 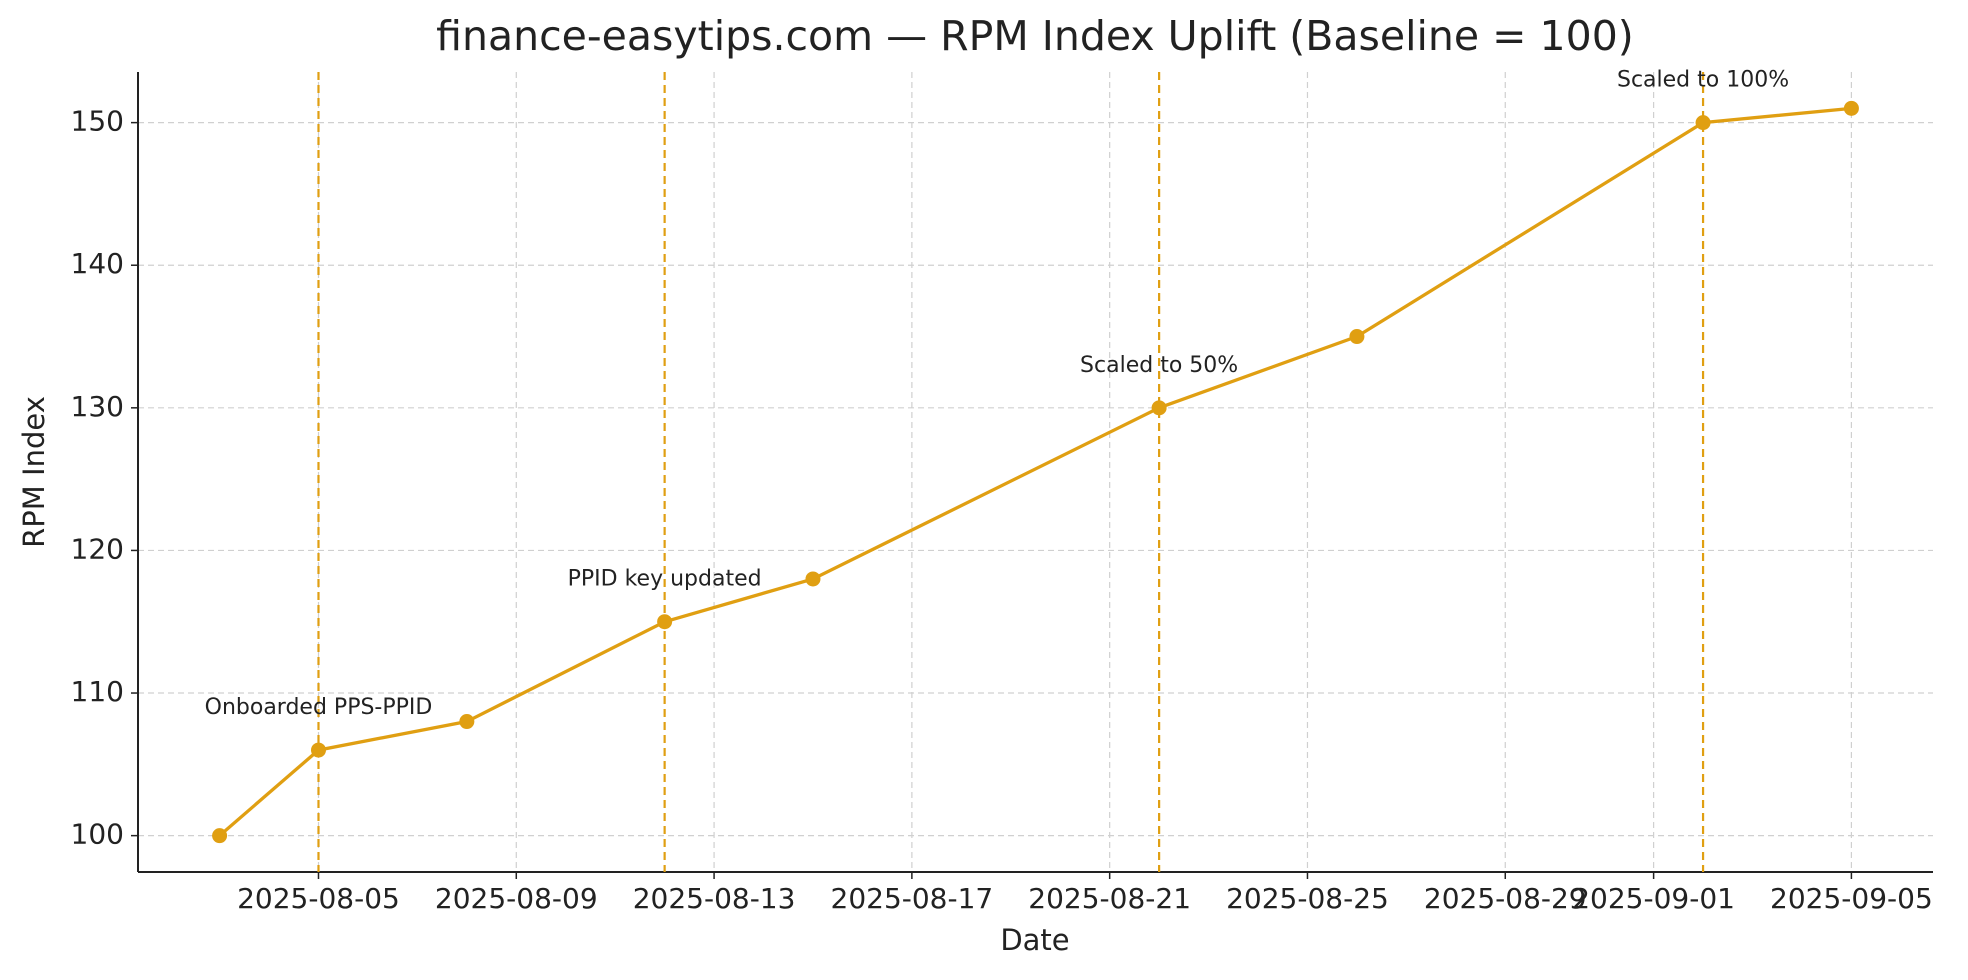 What do you see at coordinates (912, 898) in the screenshot?
I see `x-tick-label: 2025-08-17` at bounding box center [912, 898].